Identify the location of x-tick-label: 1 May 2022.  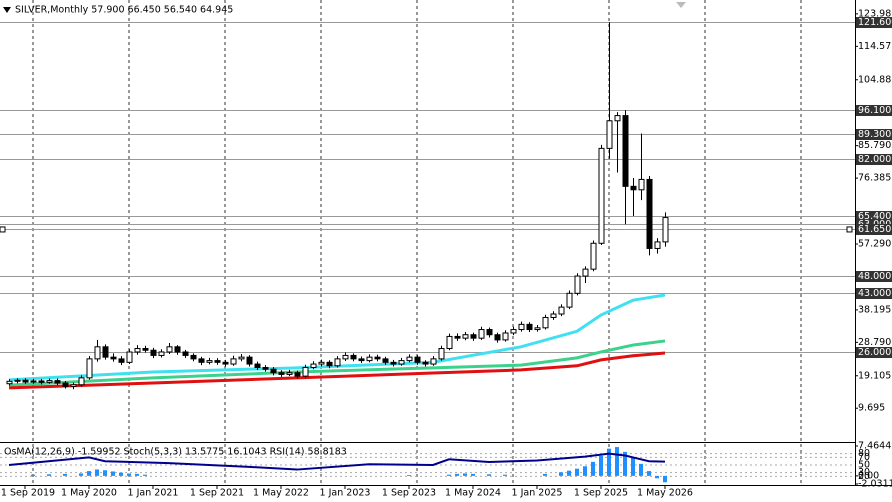
(281, 493).